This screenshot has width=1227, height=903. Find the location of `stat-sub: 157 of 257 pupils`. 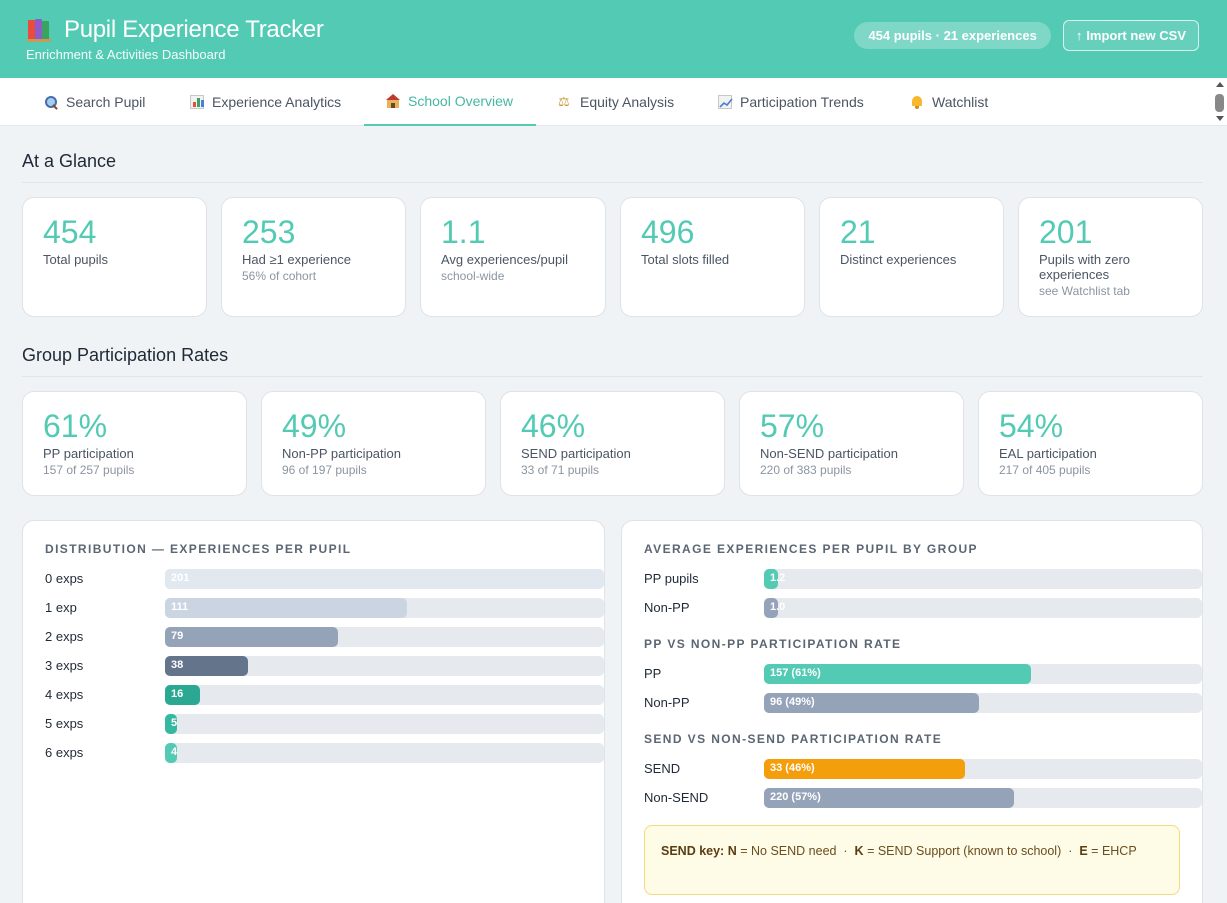

stat-sub: 157 of 257 pupils is located at coordinates (89, 470).